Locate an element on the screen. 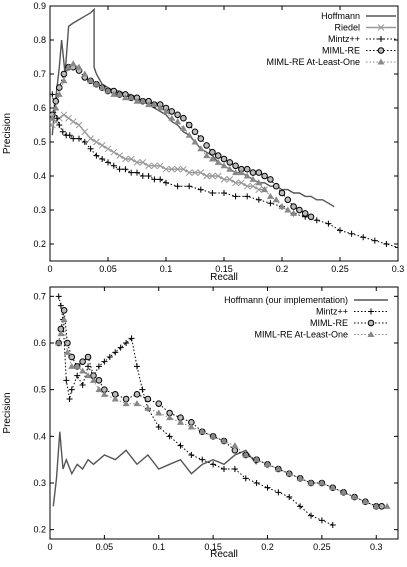 The width and height of the screenshot is (407, 567). legend-label: Mintz++ is located at coordinates (332, 312).